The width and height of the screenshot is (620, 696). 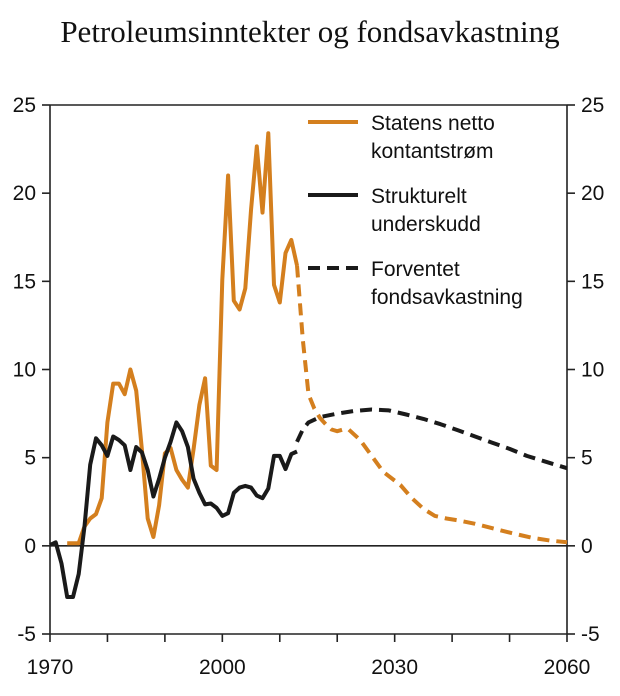 What do you see at coordinates (433, 123) in the screenshot?
I see `legend-label: Statens netto` at bounding box center [433, 123].